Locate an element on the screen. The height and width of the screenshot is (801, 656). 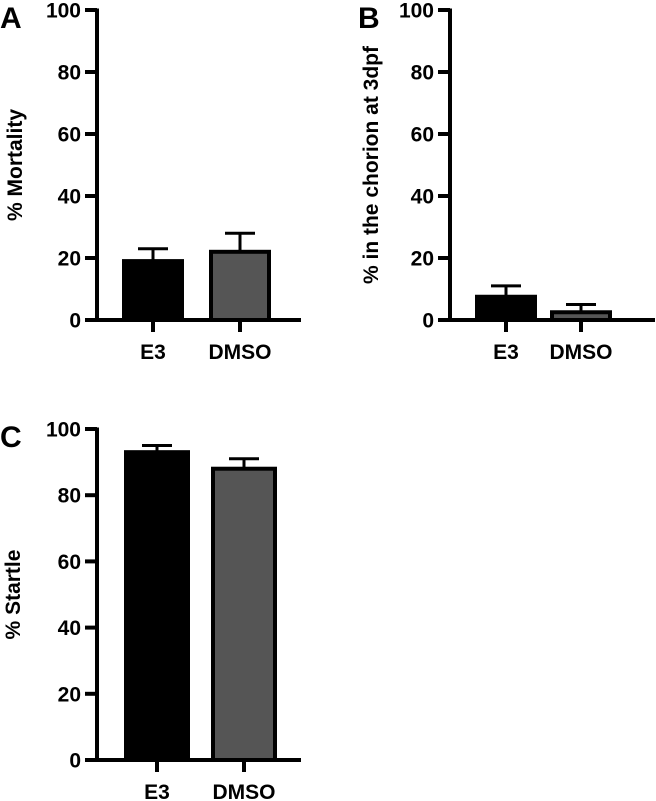
panel-letter: A is located at coordinates (11, 18).